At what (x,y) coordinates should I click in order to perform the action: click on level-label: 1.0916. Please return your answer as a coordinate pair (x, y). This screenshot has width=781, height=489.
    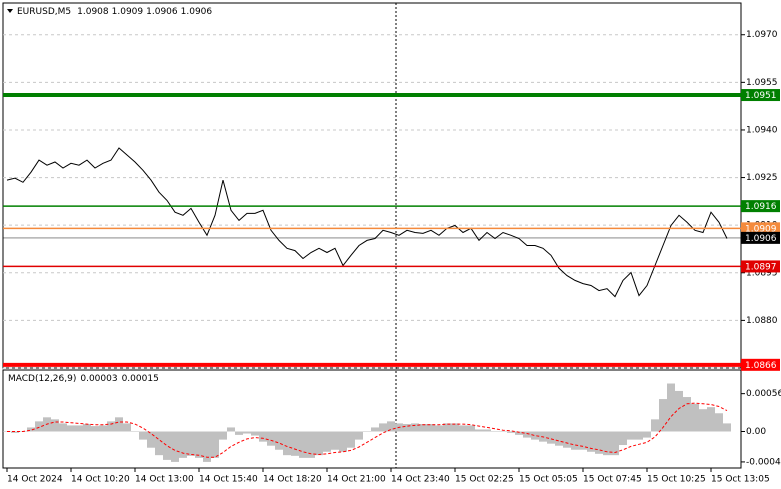
    Looking at the image, I should click on (761, 207).